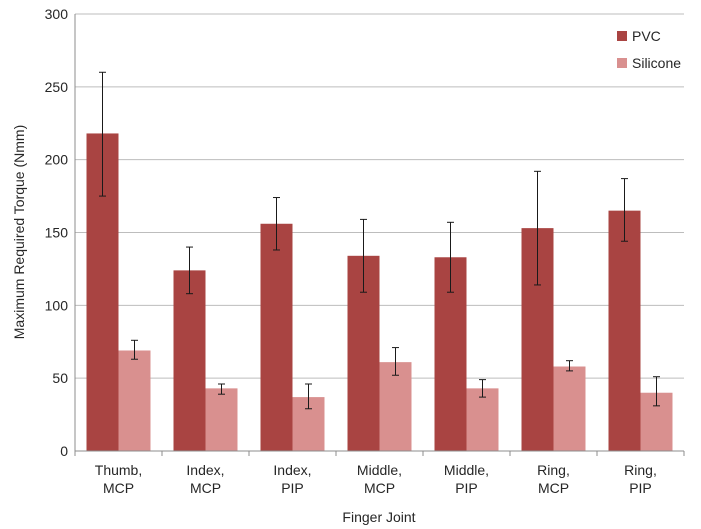  What do you see at coordinates (640, 479) in the screenshot?
I see `x-tick-label: Ring, PIP` at bounding box center [640, 479].